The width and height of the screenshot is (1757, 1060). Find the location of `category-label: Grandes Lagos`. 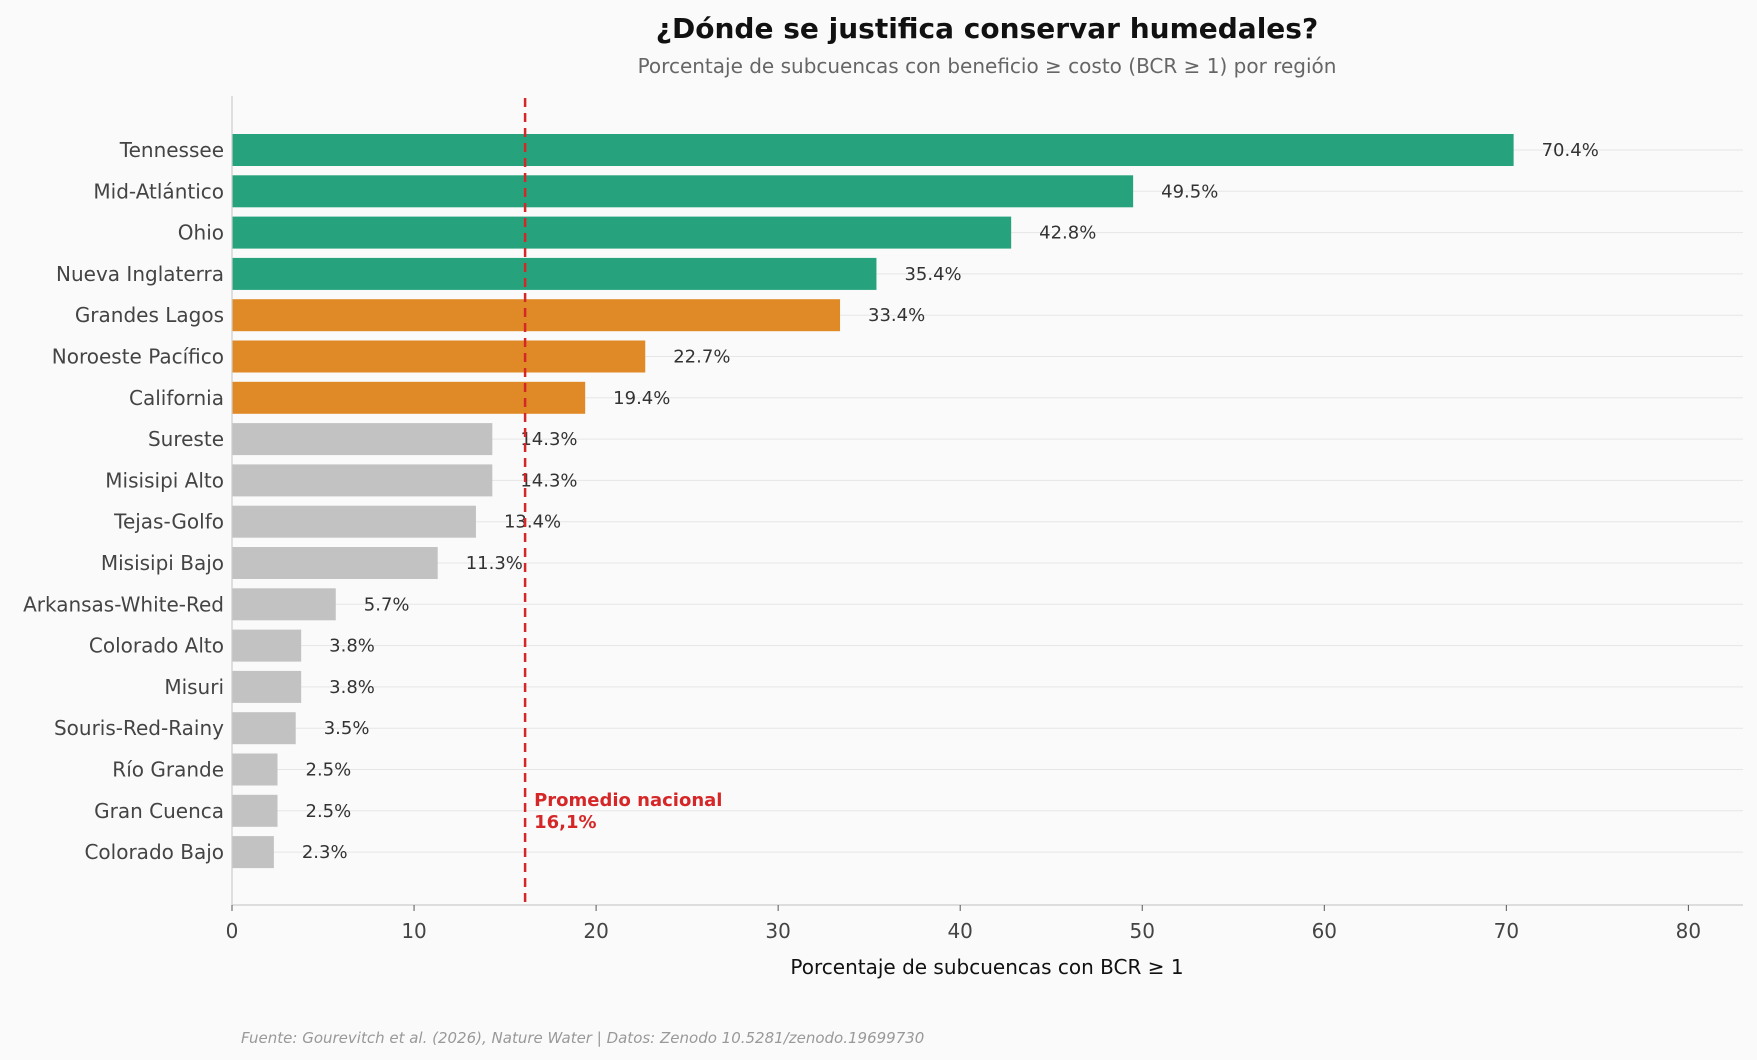

category-label: Grandes Lagos is located at coordinates (149, 315).